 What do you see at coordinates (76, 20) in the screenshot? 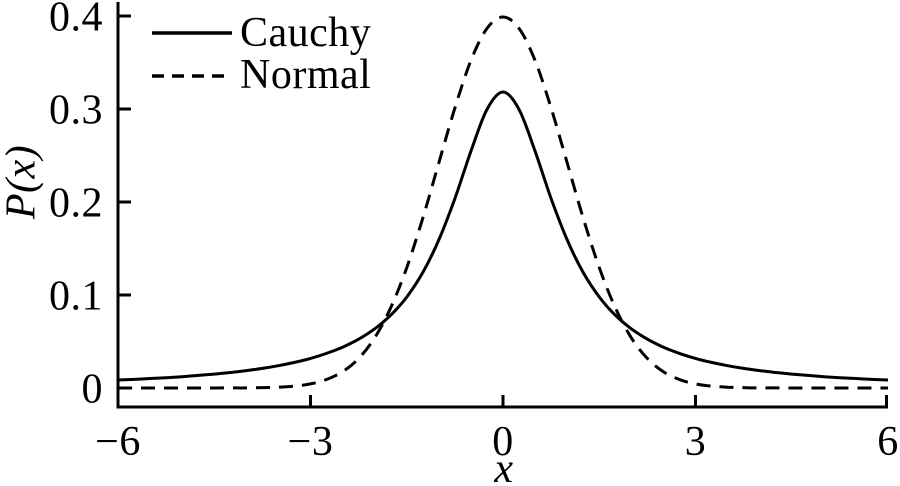
I see `y-tick-label: 0.4` at bounding box center [76, 20].